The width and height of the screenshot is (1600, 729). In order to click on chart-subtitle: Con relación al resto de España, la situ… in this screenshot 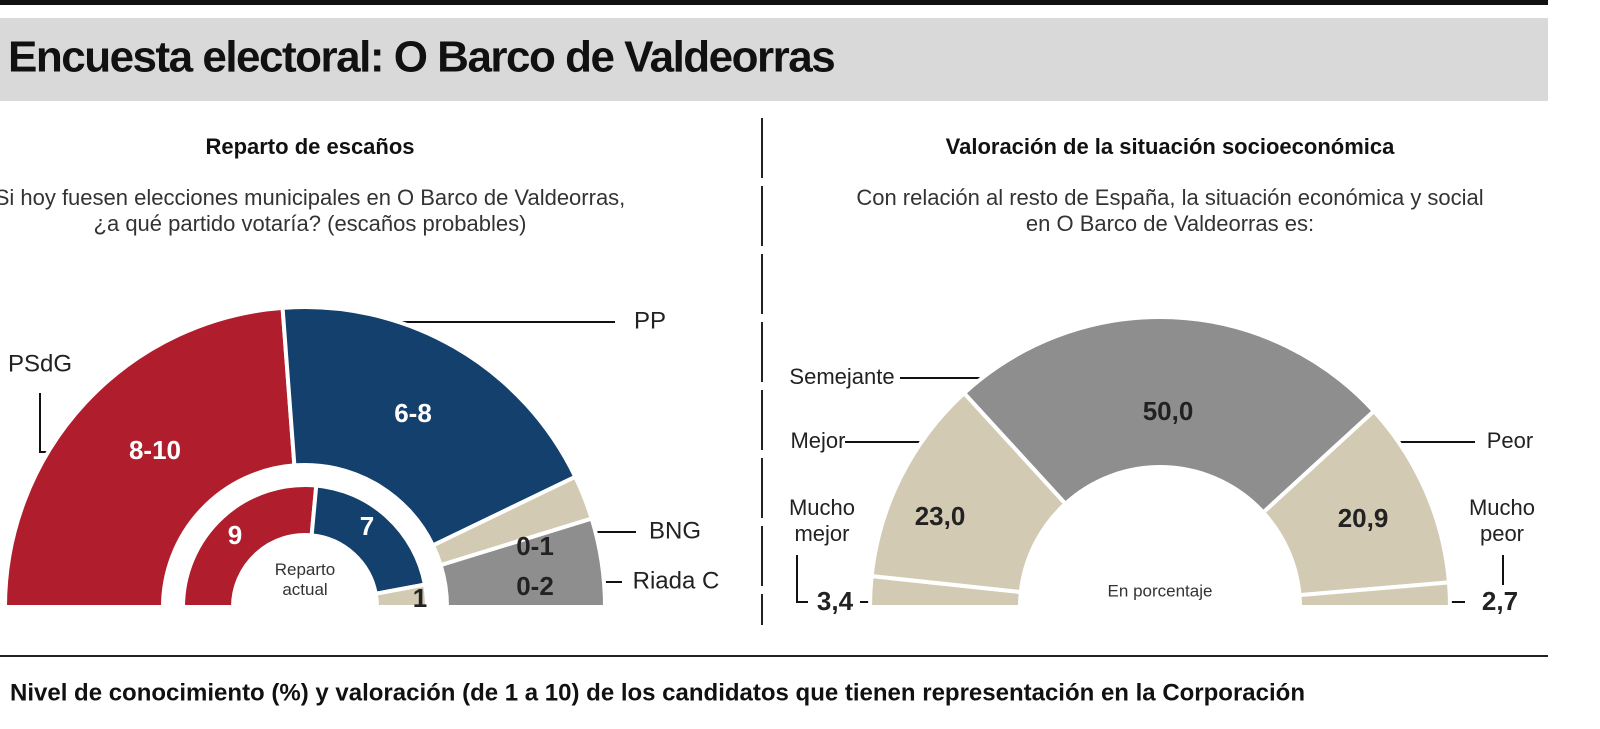, I will do `click(1170, 211)`.